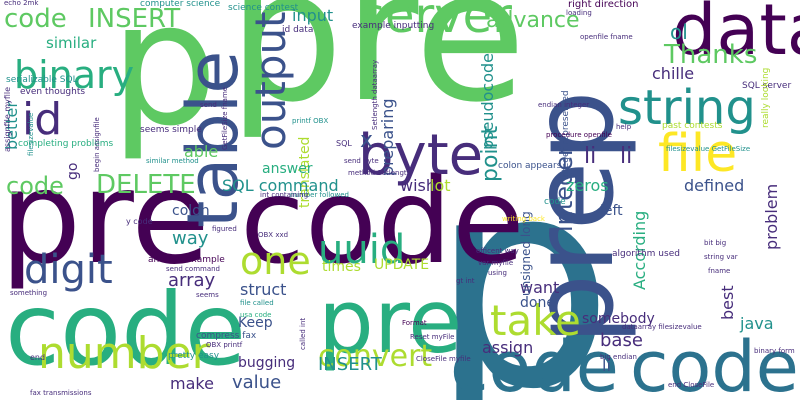  What do you see at coordinates (771, 216) in the screenshot?
I see `word-cloud-word: problem` at bounding box center [771, 216].